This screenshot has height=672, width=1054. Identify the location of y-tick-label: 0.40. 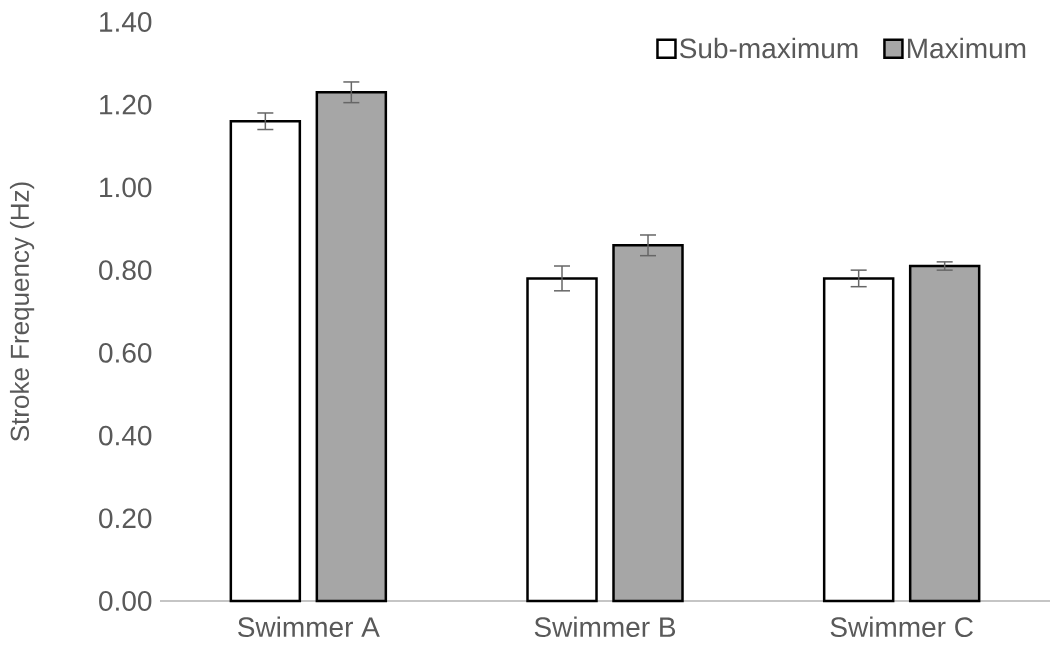
(125, 435).